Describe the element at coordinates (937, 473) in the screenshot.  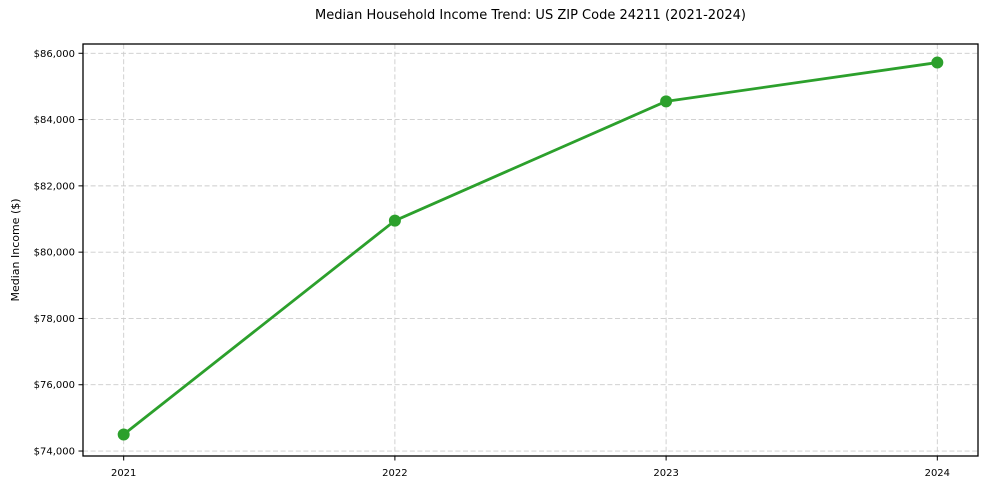
I see `x-tick-label: 2024` at that location.